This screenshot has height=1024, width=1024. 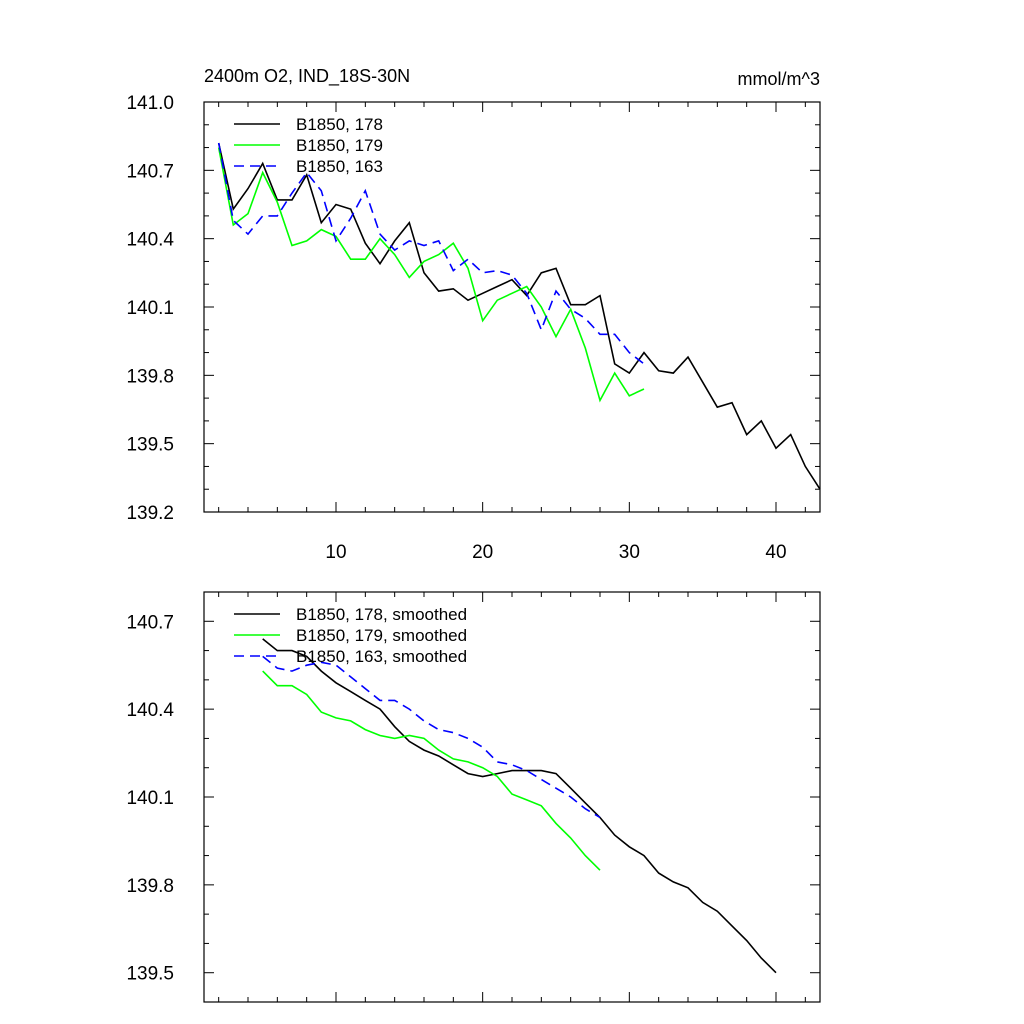 I want to click on x-tick-label: 40, so click(x=775, y=552).